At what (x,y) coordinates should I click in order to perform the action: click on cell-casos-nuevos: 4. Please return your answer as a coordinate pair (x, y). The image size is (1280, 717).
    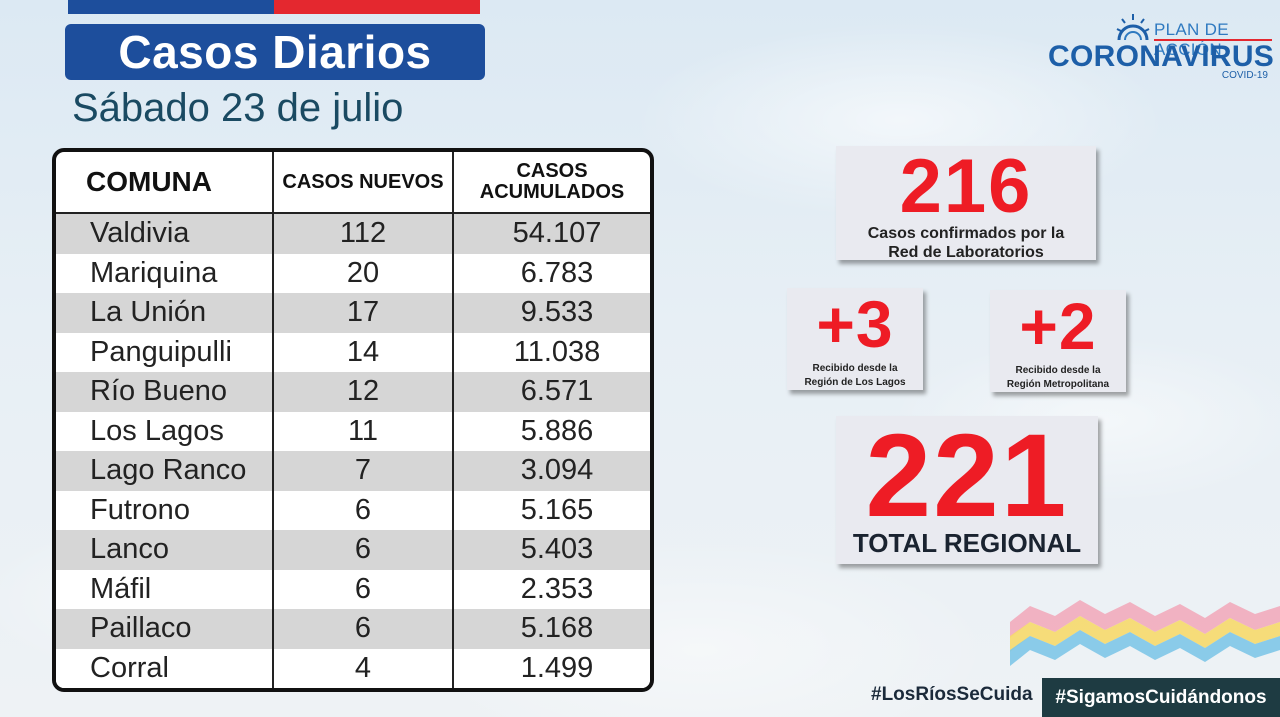
    Looking at the image, I should click on (364, 668).